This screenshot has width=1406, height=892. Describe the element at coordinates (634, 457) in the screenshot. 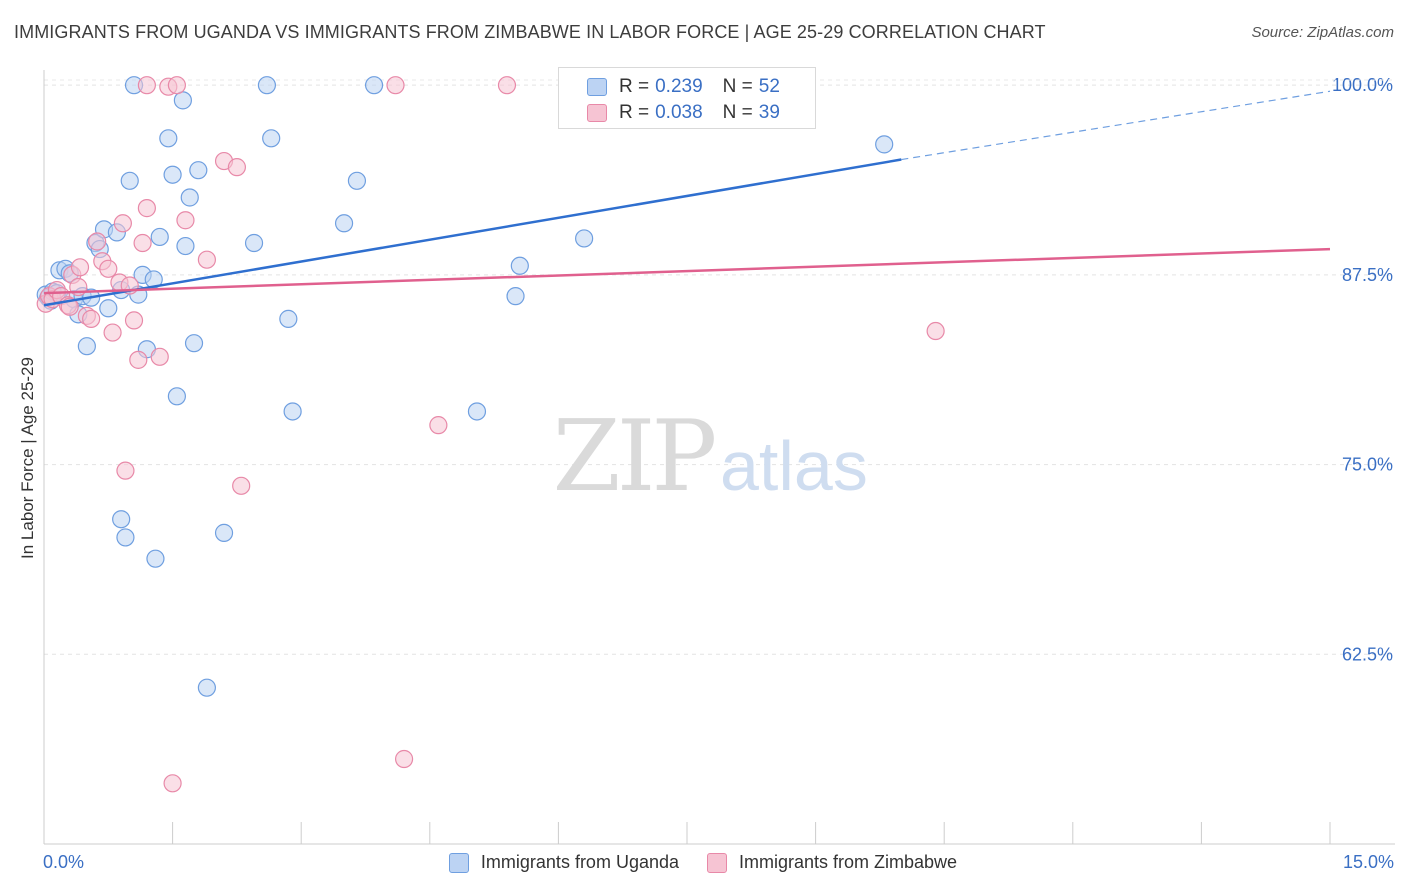

I see `watermark-zip: ZIP` at that location.